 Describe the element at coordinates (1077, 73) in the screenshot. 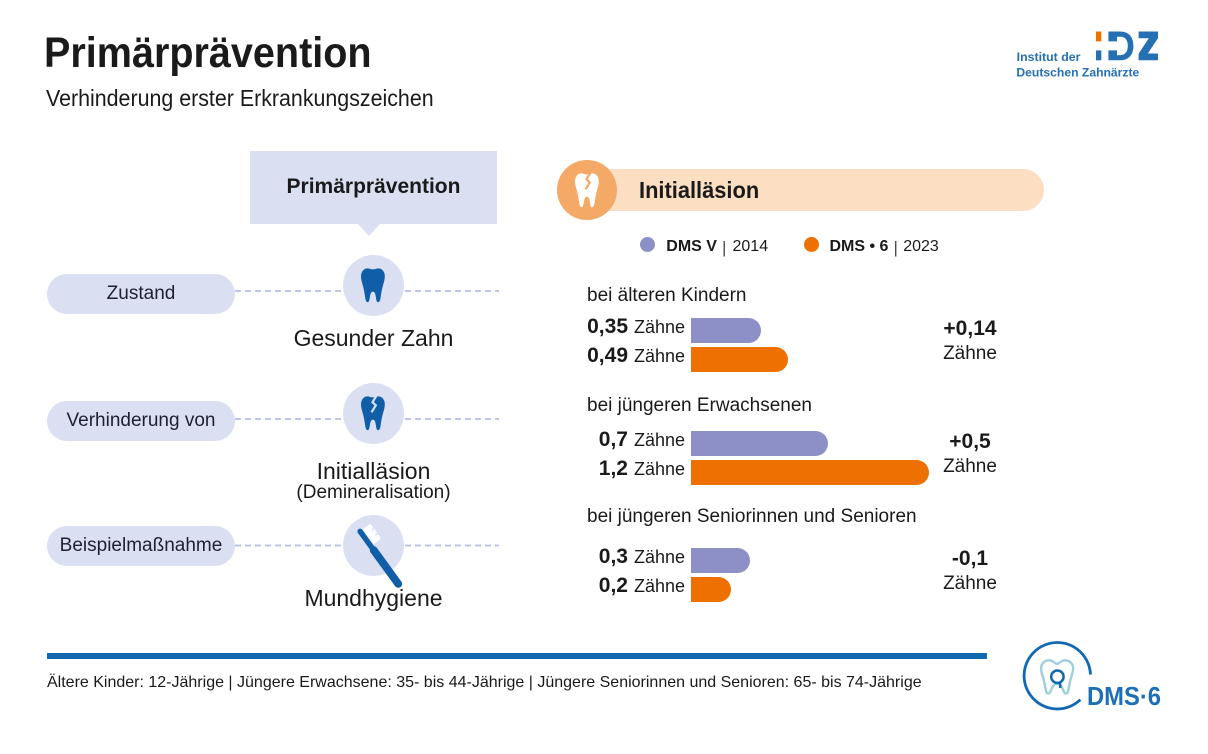

I see `svg-text: Deutschen Zahnärzte` at that location.